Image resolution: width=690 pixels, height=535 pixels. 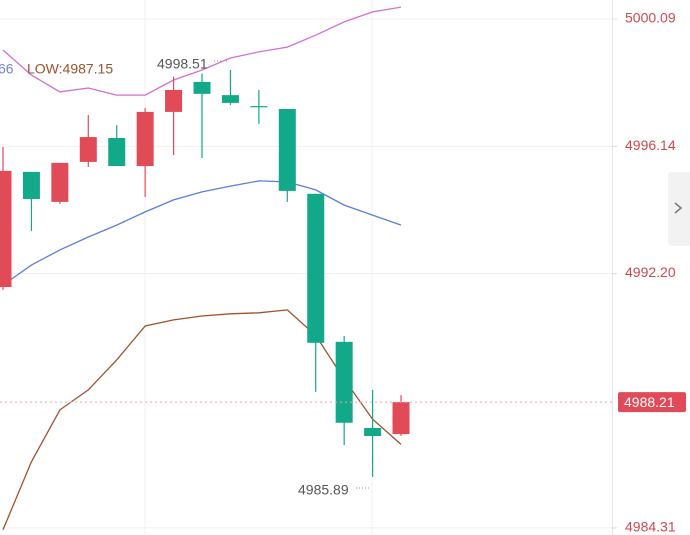 I want to click on last-price-box, so click(x=652, y=402).